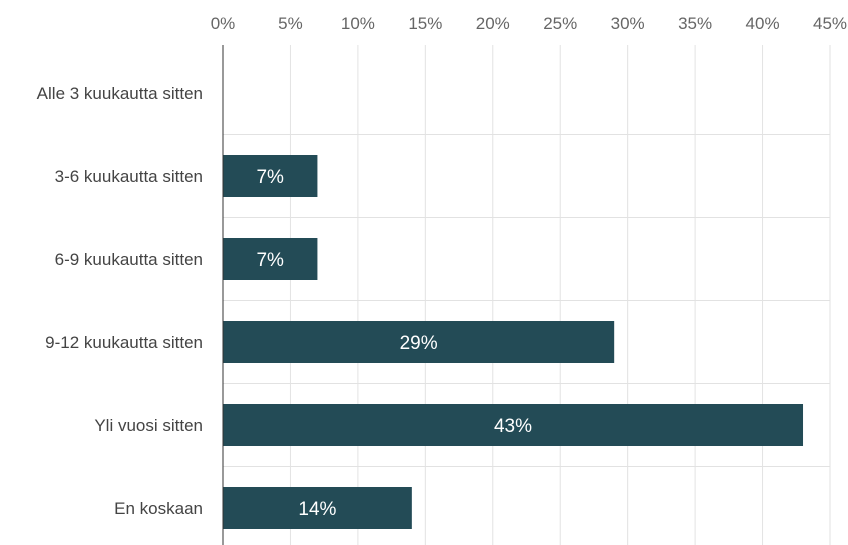  What do you see at coordinates (129, 259) in the screenshot?
I see `category-label: 6-9 kuukautta sitten` at bounding box center [129, 259].